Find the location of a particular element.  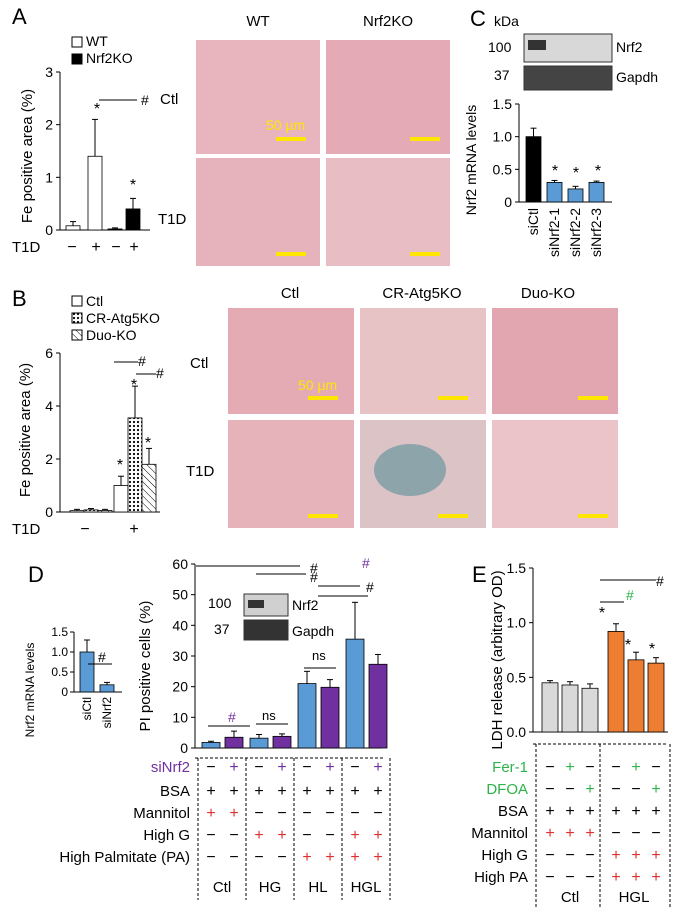

chart-e-row-val-0-2: − is located at coordinates (589, 767).